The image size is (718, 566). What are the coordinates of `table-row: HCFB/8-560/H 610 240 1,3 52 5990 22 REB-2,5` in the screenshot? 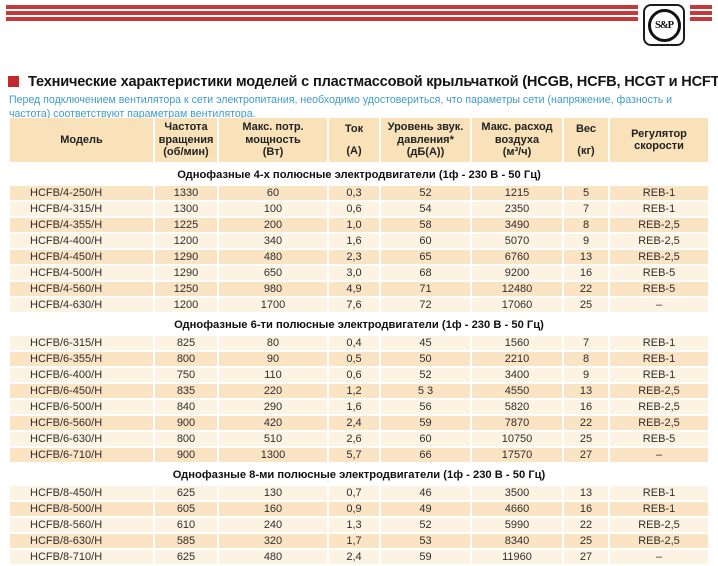 It's located at (359, 525).